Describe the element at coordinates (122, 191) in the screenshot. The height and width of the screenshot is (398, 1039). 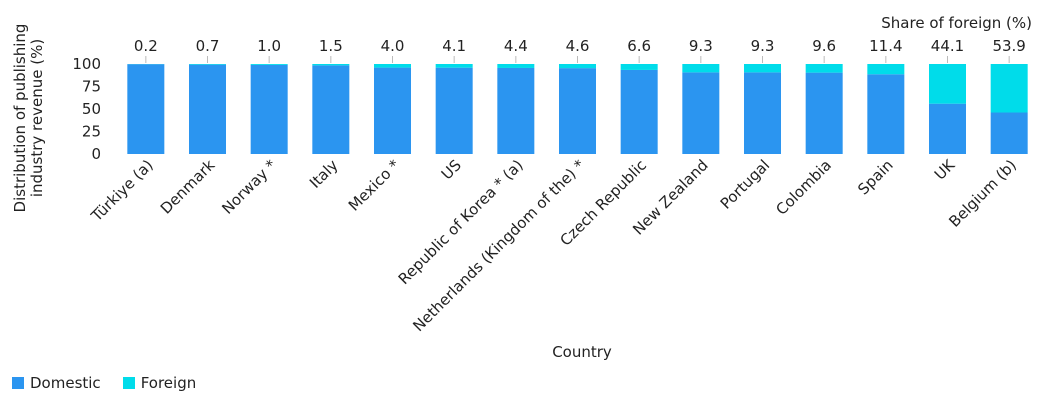
I see `x-tick-label: Türkiye (a)` at that location.